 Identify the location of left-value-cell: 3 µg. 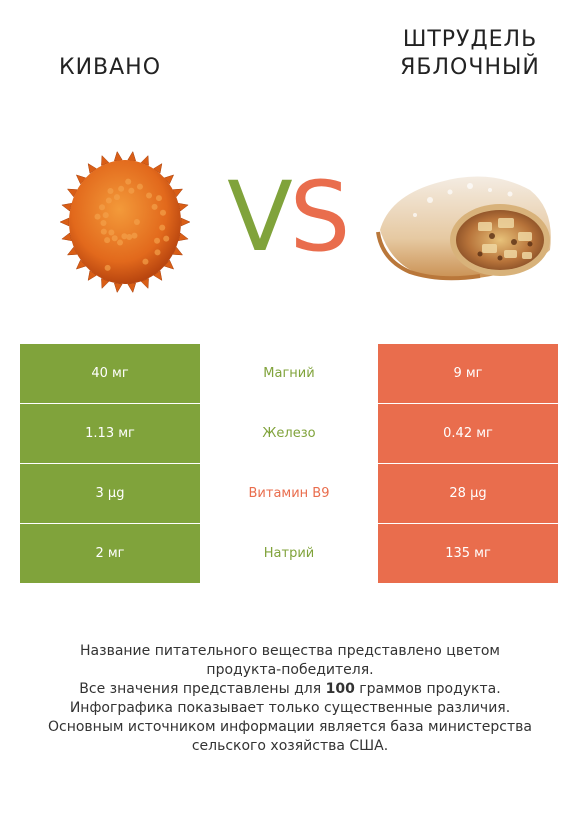
(110, 493).